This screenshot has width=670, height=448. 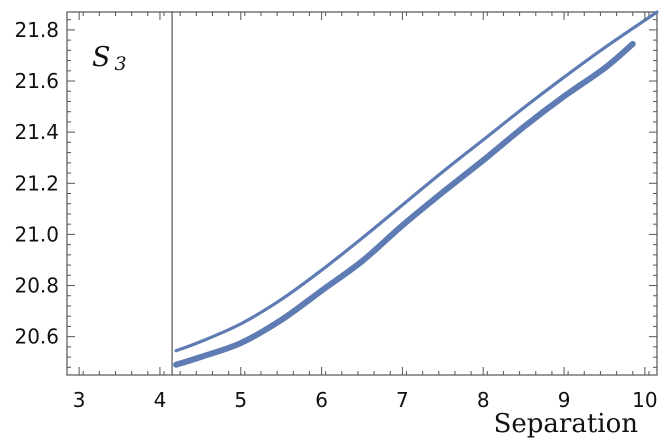 What do you see at coordinates (402, 400) in the screenshot?
I see `x-tick-label: 7` at bounding box center [402, 400].